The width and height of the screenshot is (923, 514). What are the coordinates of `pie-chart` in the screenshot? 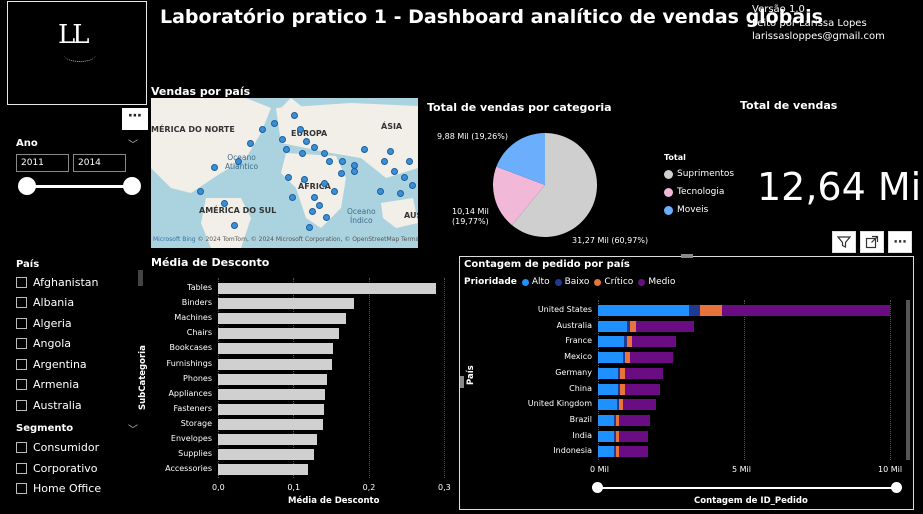 It's located at (545, 185).